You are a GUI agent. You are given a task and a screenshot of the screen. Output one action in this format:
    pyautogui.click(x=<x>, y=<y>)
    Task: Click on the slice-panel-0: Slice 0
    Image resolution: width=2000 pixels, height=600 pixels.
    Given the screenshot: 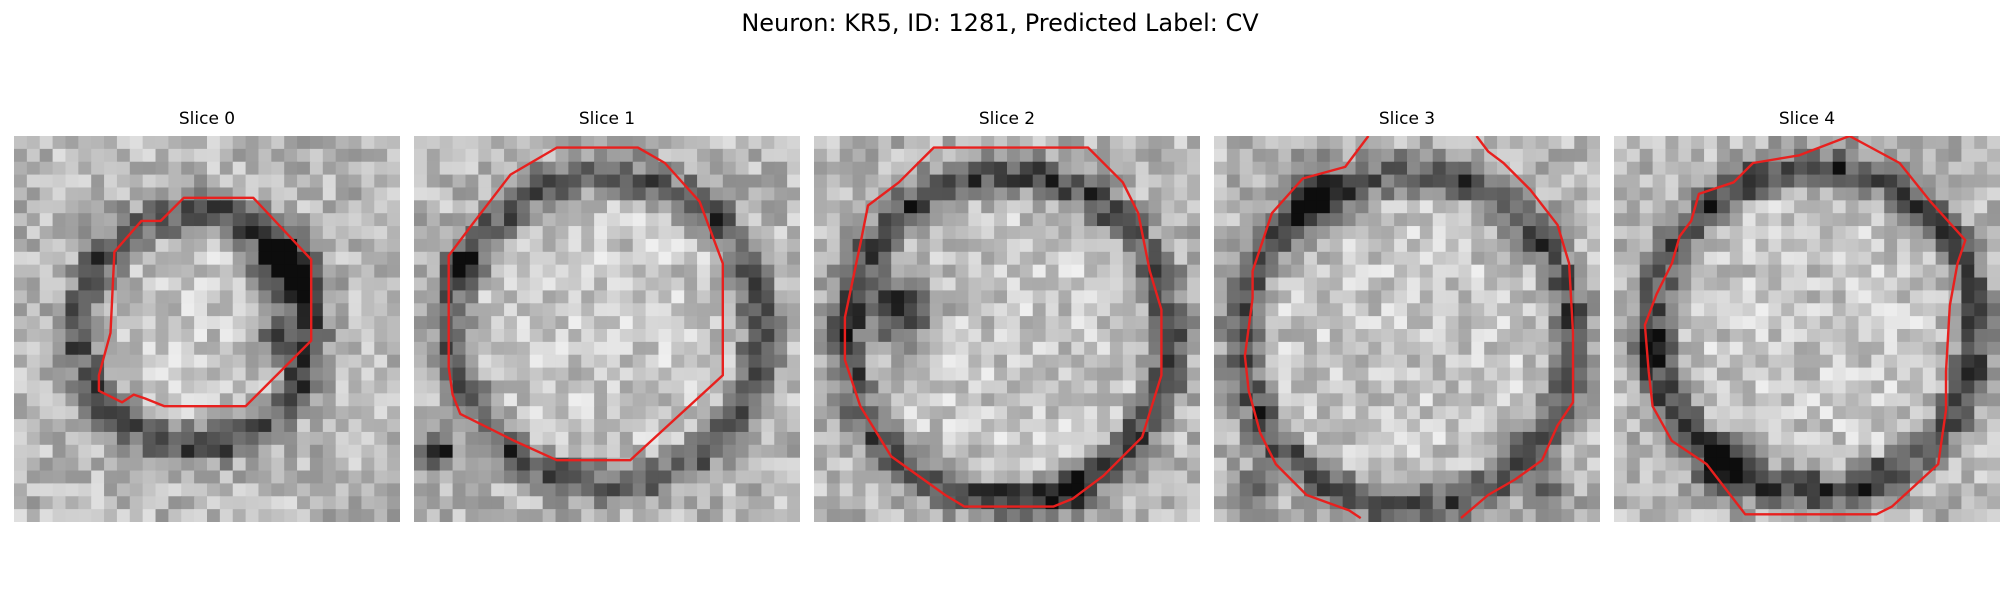 What is the action you would take?
    pyautogui.click(x=207, y=315)
    